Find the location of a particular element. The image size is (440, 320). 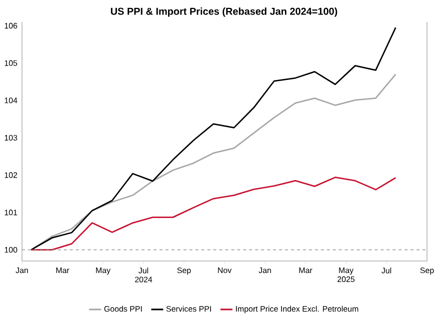

chart-title: US PPI & Import Prices (Rebased Jan 2024=100) is located at coordinates (224, 12).